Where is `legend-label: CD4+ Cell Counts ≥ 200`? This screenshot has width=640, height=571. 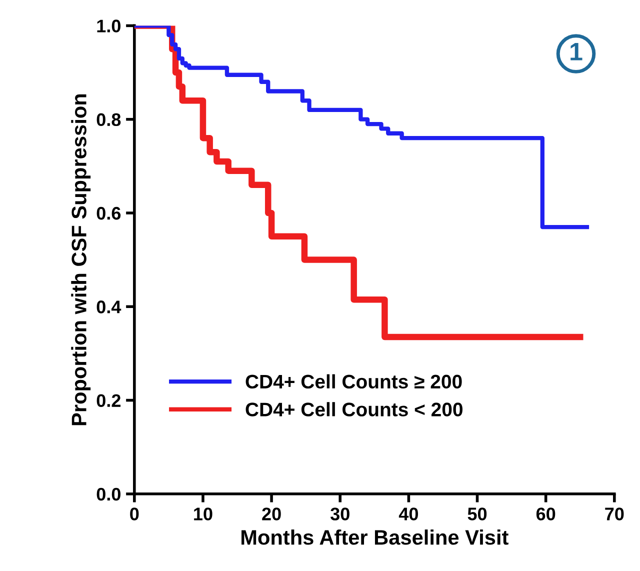
legend-label: CD4+ Cell Counts ≥ 200 is located at coordinates (354, 381).